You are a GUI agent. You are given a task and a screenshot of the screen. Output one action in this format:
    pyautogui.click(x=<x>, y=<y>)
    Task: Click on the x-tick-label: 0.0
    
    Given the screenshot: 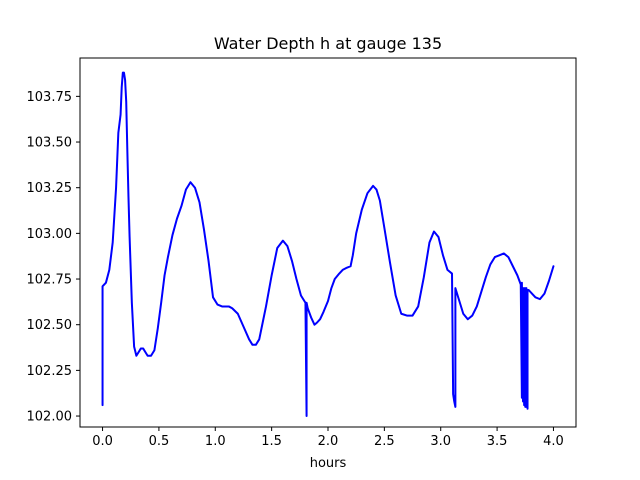 What is the action you would take?
    pyautogui.click(x=102, y=441)
    